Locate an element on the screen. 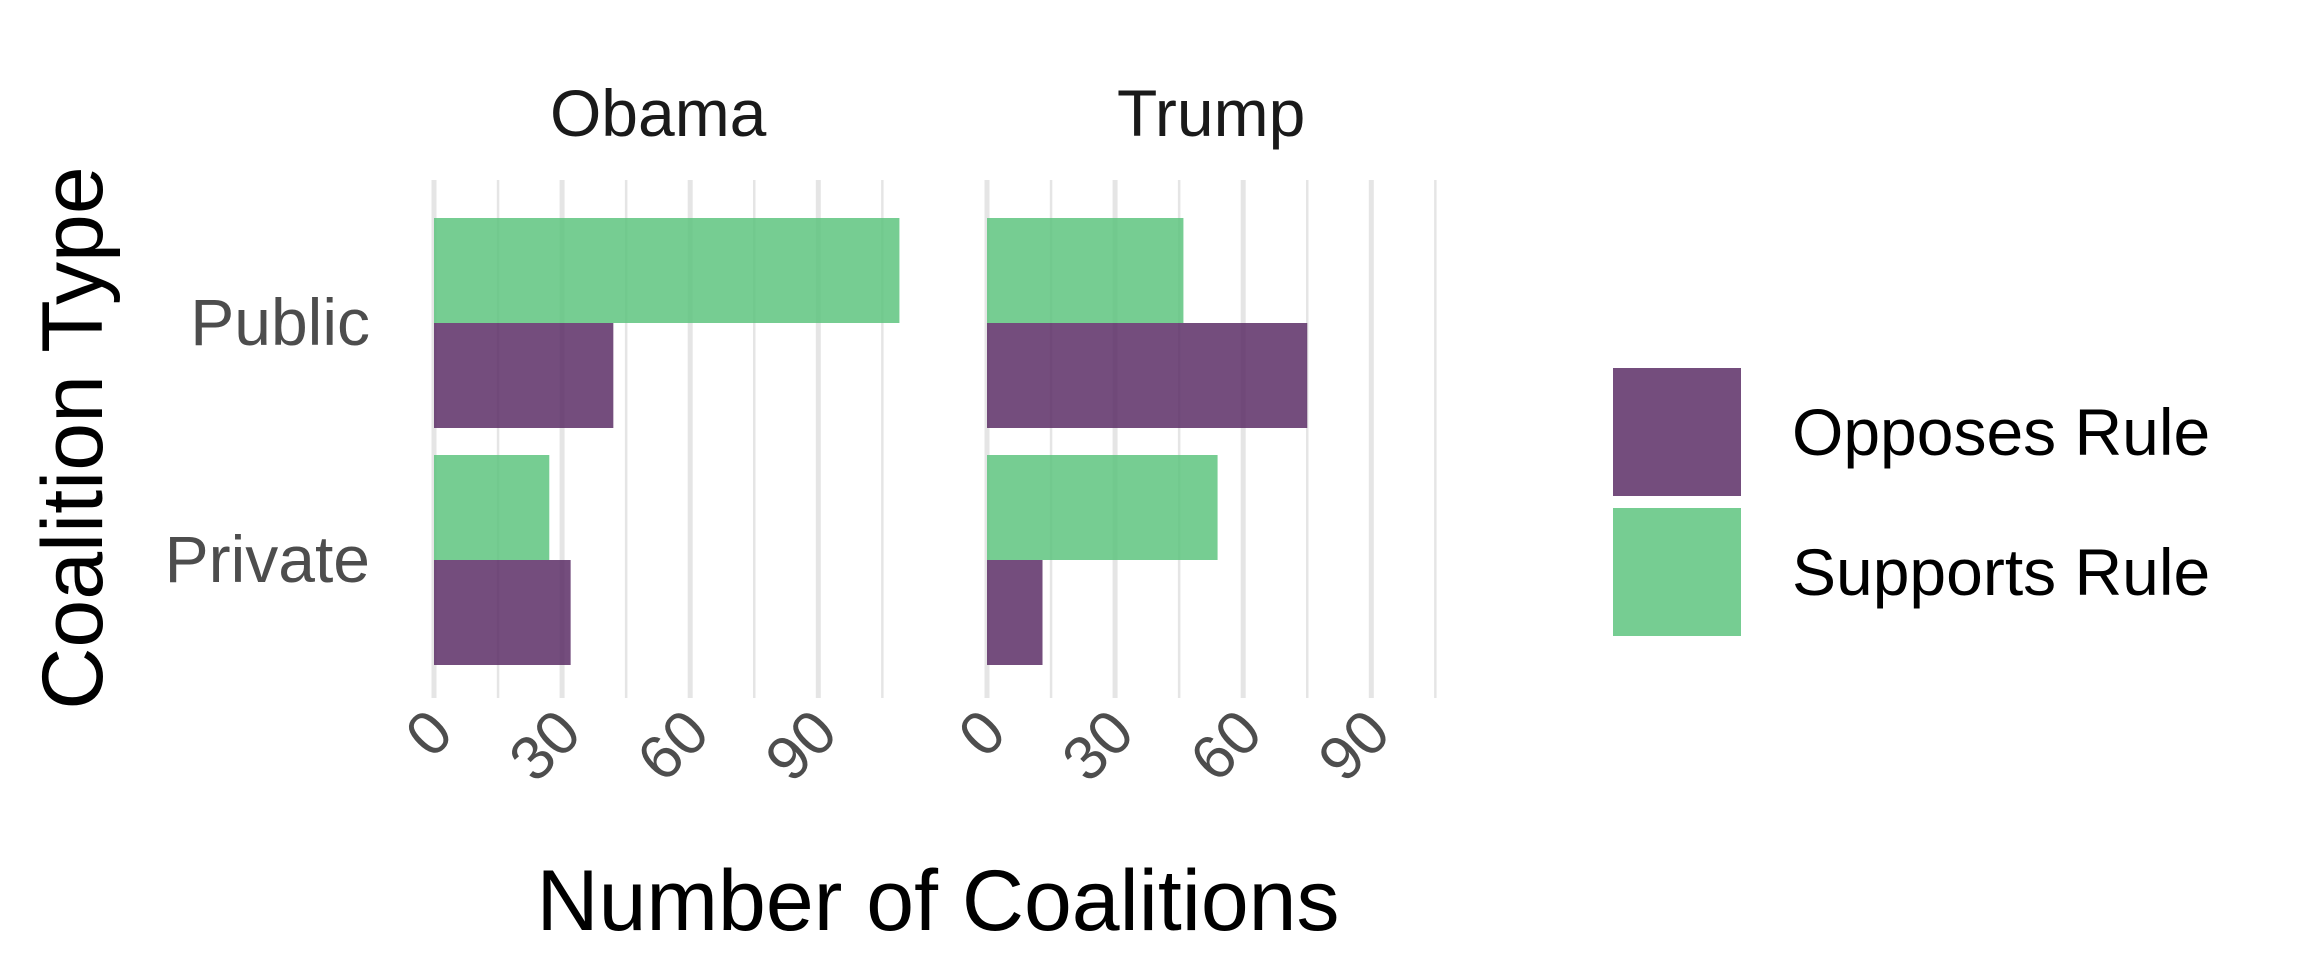 Image resolution: width=2304 pixels, height=979 pixels. y-tick-label-public: Public is located at coordinates (280, 322).